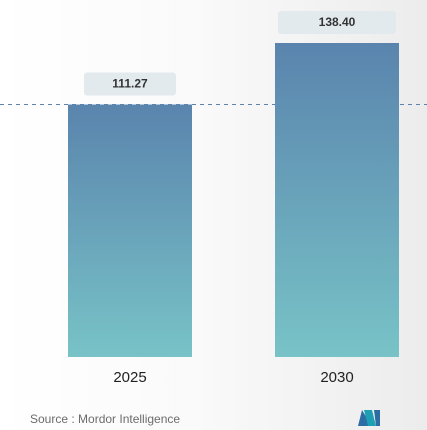 This screenshot has width=427, height=430. What do you see at coordinates (336, 377) in the screenshot?
I see `x-tick-label: 2030` at bounding box center [336, 377].